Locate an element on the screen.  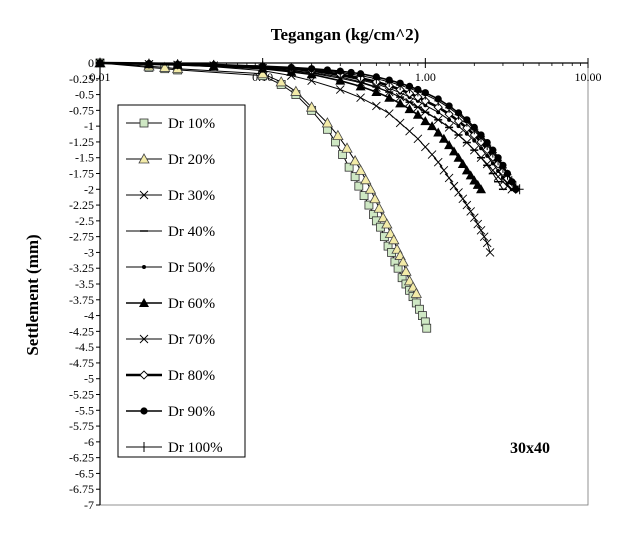
y-tick-label: -5.5 is located at coordinates (84, 410).